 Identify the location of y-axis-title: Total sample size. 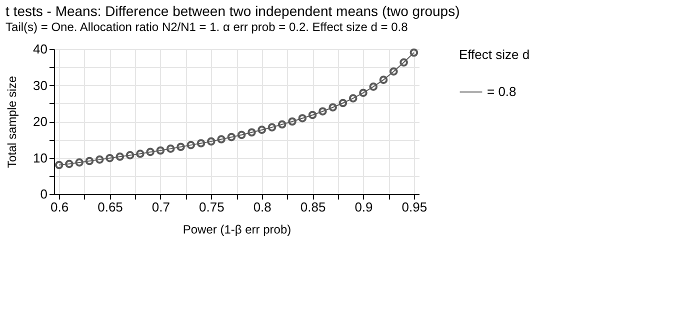
(12, 122).